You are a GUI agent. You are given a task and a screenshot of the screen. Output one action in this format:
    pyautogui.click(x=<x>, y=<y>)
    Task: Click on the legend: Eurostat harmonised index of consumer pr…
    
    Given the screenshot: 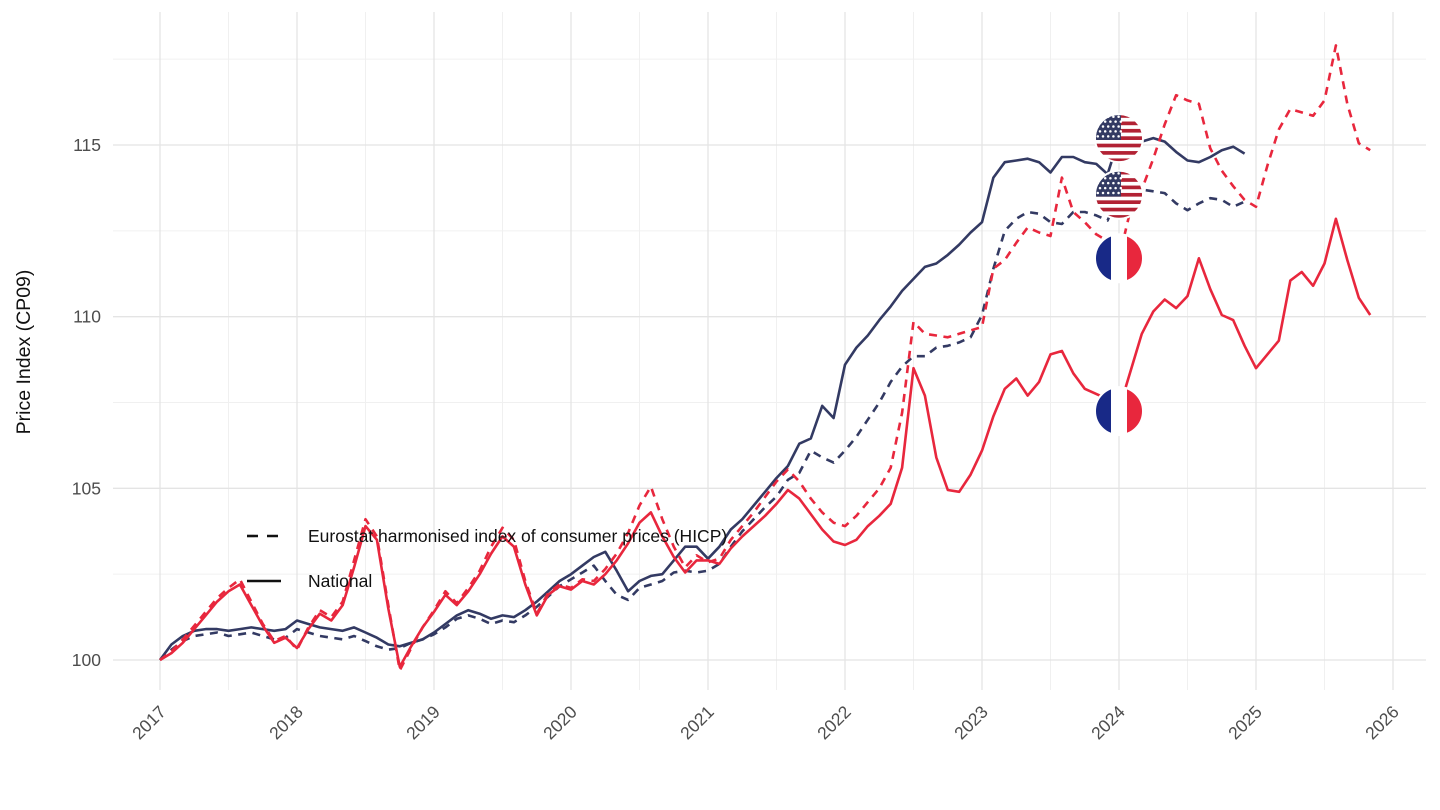 What is the action you would take?
    pyautogui.click(x=487, y=558)
    